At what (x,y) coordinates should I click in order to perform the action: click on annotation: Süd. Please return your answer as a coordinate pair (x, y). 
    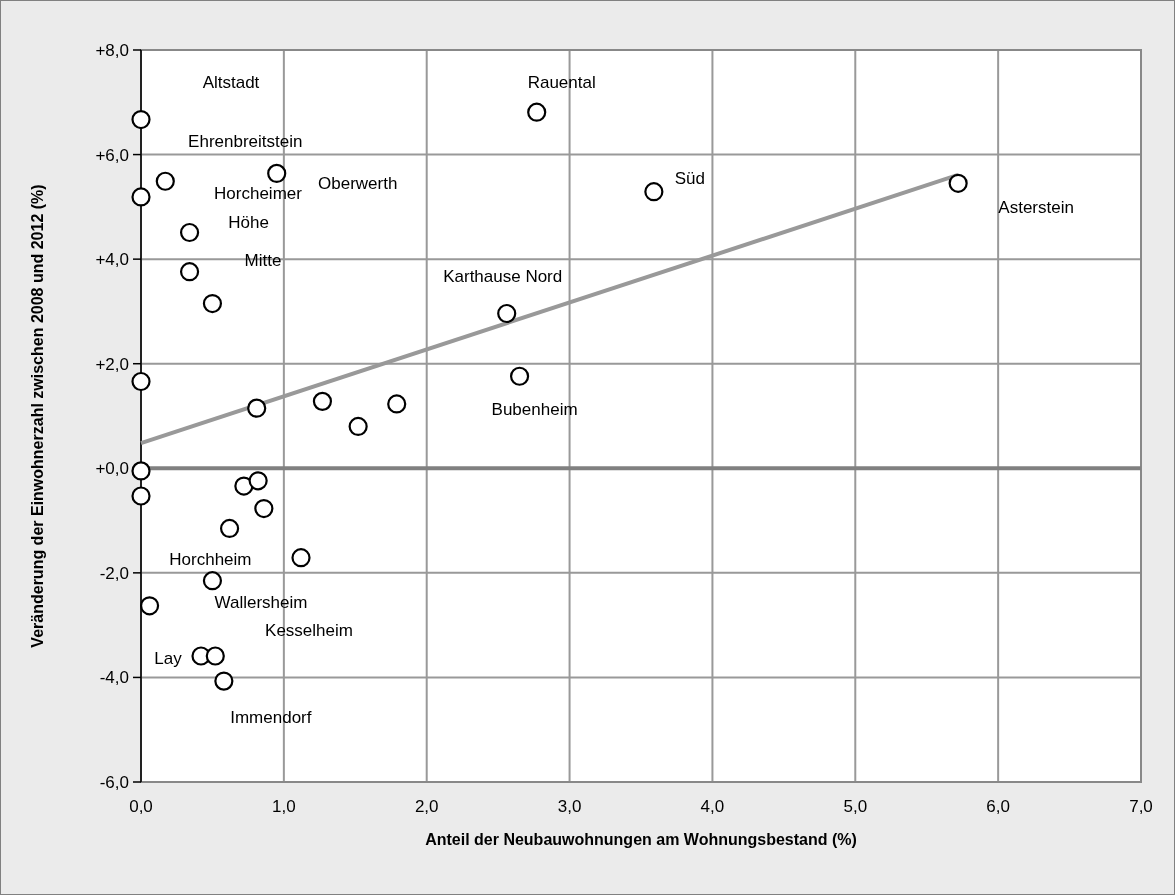
    Looking at the image, I should click on (689, 178).